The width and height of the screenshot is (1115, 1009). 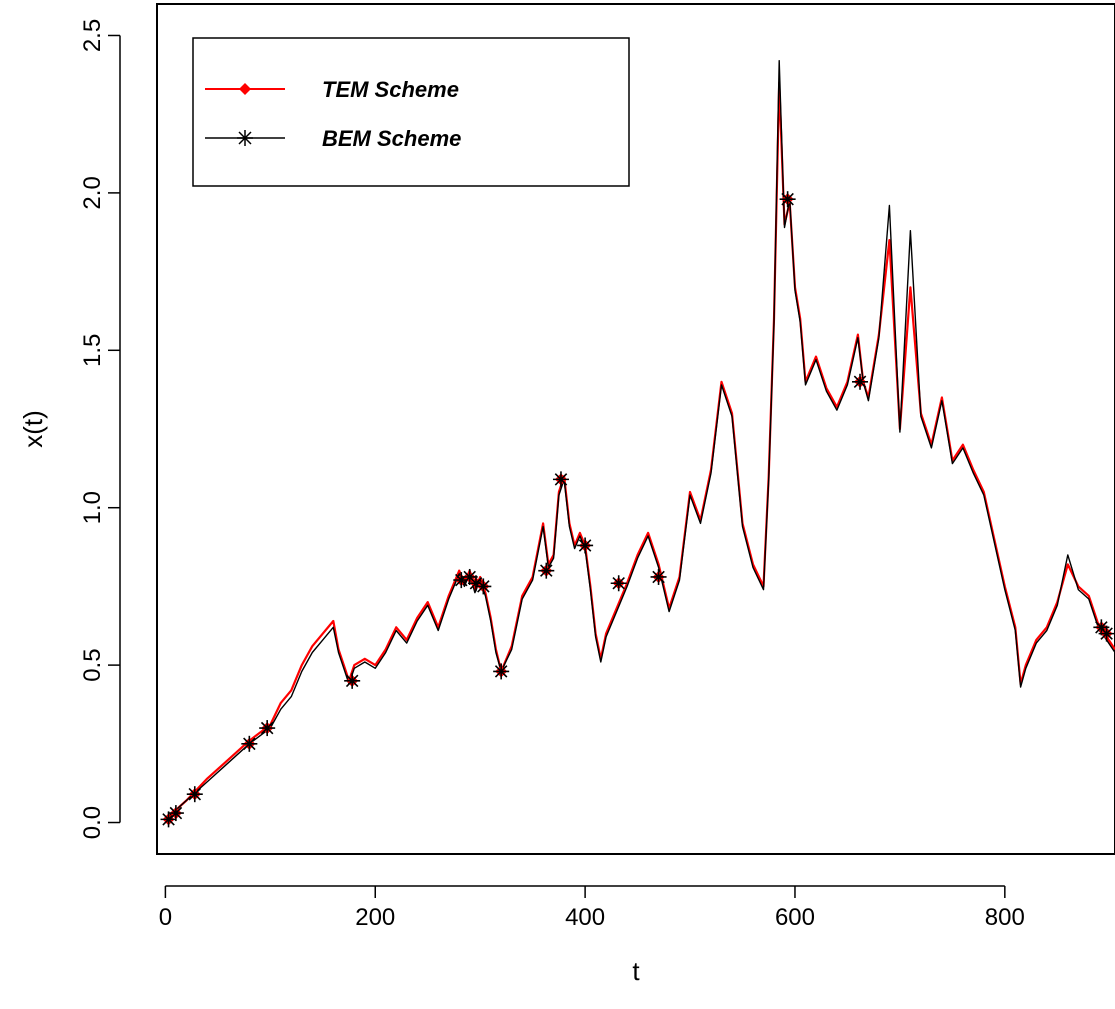 What do you see at coordinates (390, 89) in the screenshot?
I see `legend-label-tem: TEM Scheme` at bounding box center [390, 89].